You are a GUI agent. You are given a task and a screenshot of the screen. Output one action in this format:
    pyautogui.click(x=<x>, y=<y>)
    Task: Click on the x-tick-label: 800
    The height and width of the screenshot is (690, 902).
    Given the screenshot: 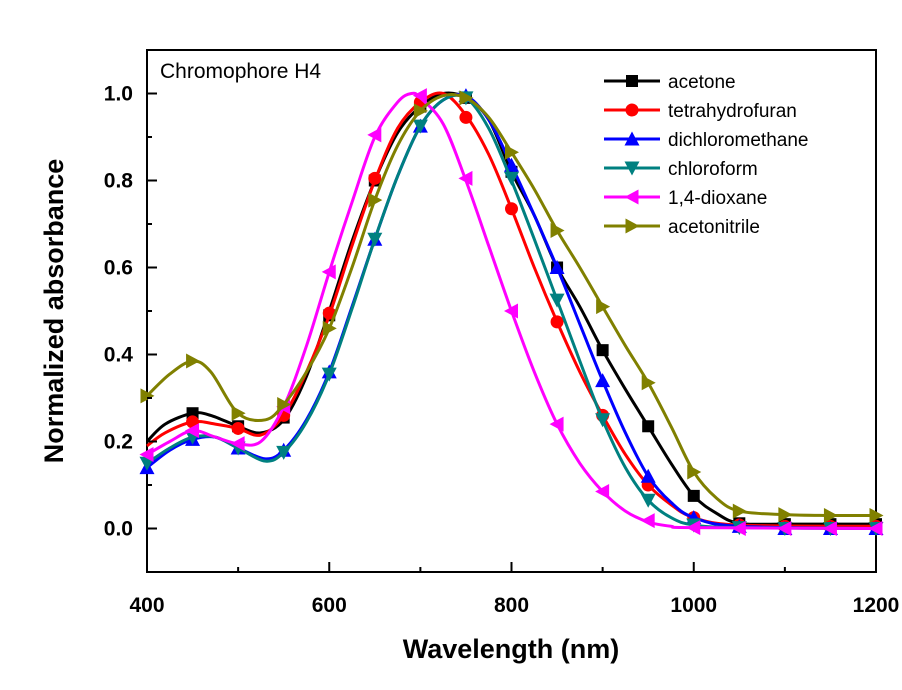 What is the action you would take?
    pyautogui.click(x=511, y=605)
    